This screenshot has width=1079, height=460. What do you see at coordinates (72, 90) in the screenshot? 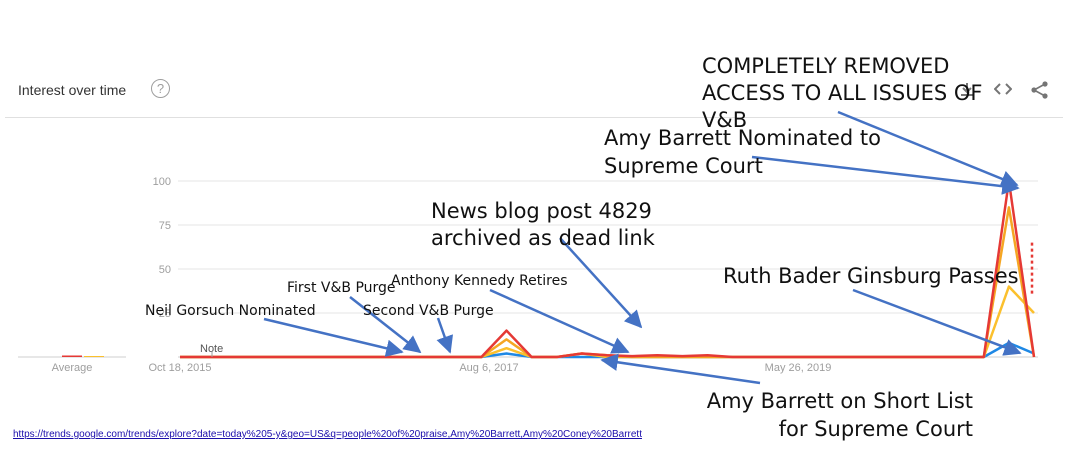
I see `chart-header-title: Interest over time` at bounding box center [72, 90].